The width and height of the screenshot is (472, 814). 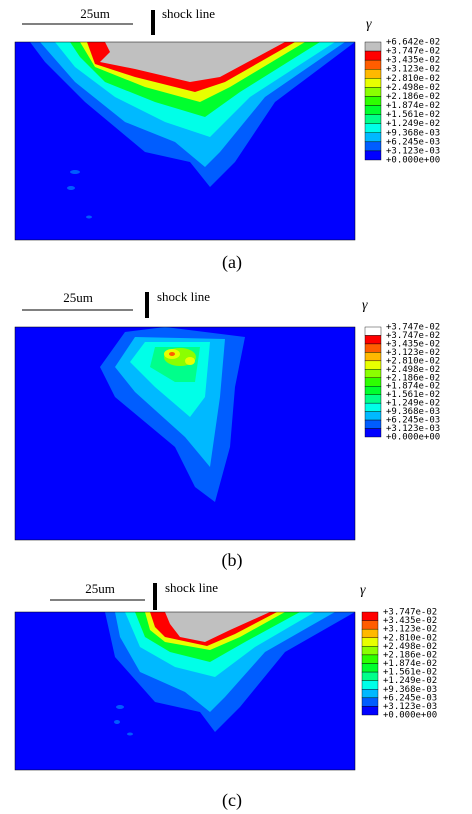 What do you see at coordinates (232, 560) in the screenshot?
I see `caption: (b)` at bounding box center [232, 560].